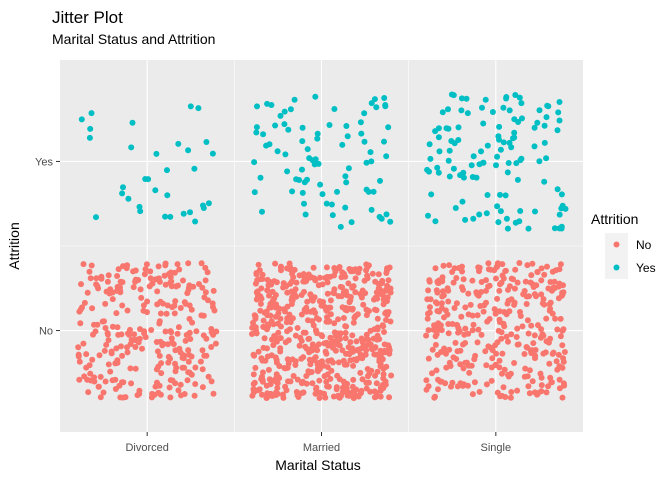 This screenshot has width=672, height=480. Describe the element at coordinates (646, 268) in the screenshot. I see `legend-label: Yes` at that location.